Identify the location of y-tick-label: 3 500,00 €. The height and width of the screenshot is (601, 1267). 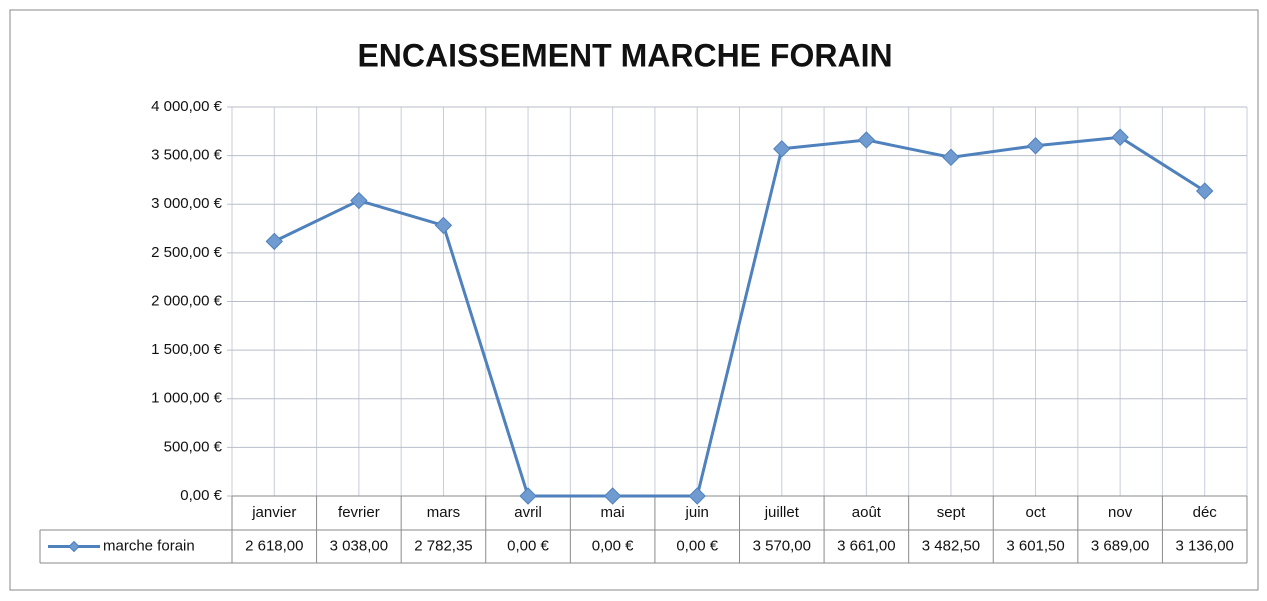
(187, 155).